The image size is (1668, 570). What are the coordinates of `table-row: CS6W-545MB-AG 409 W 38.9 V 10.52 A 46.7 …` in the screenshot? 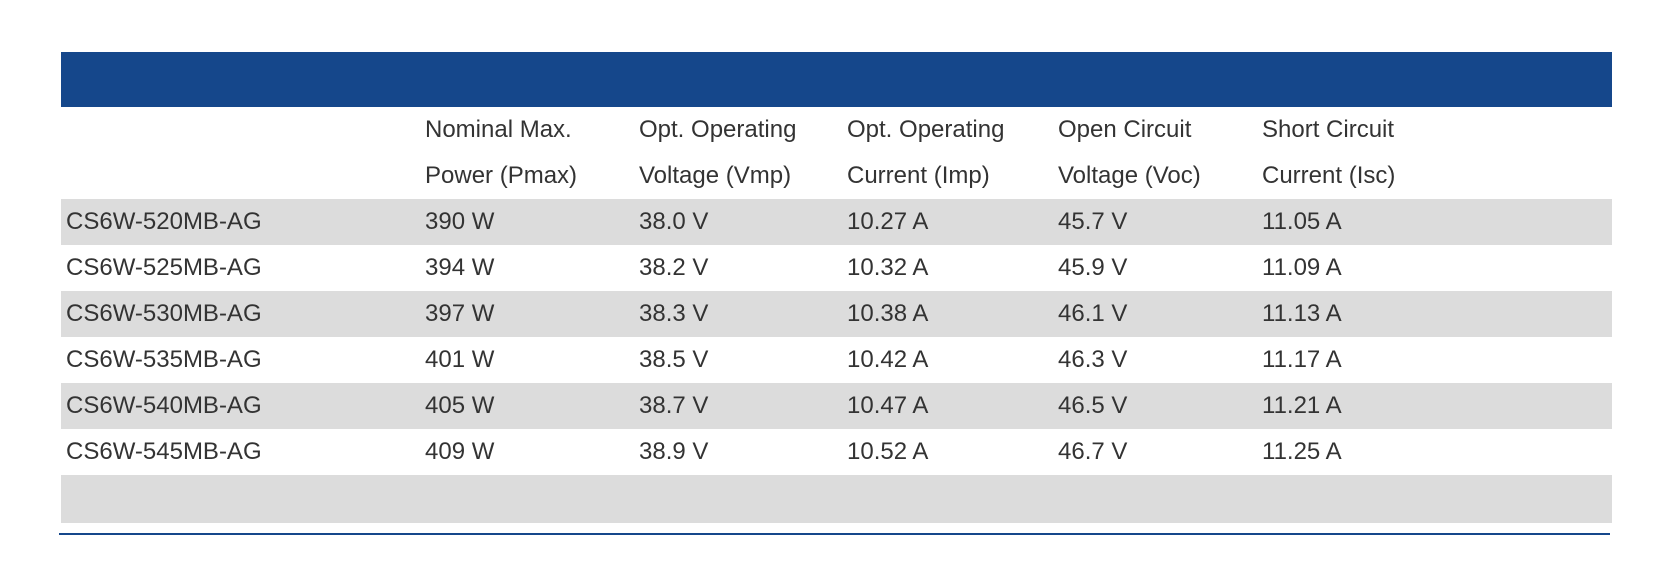 It's located at (836, 452).